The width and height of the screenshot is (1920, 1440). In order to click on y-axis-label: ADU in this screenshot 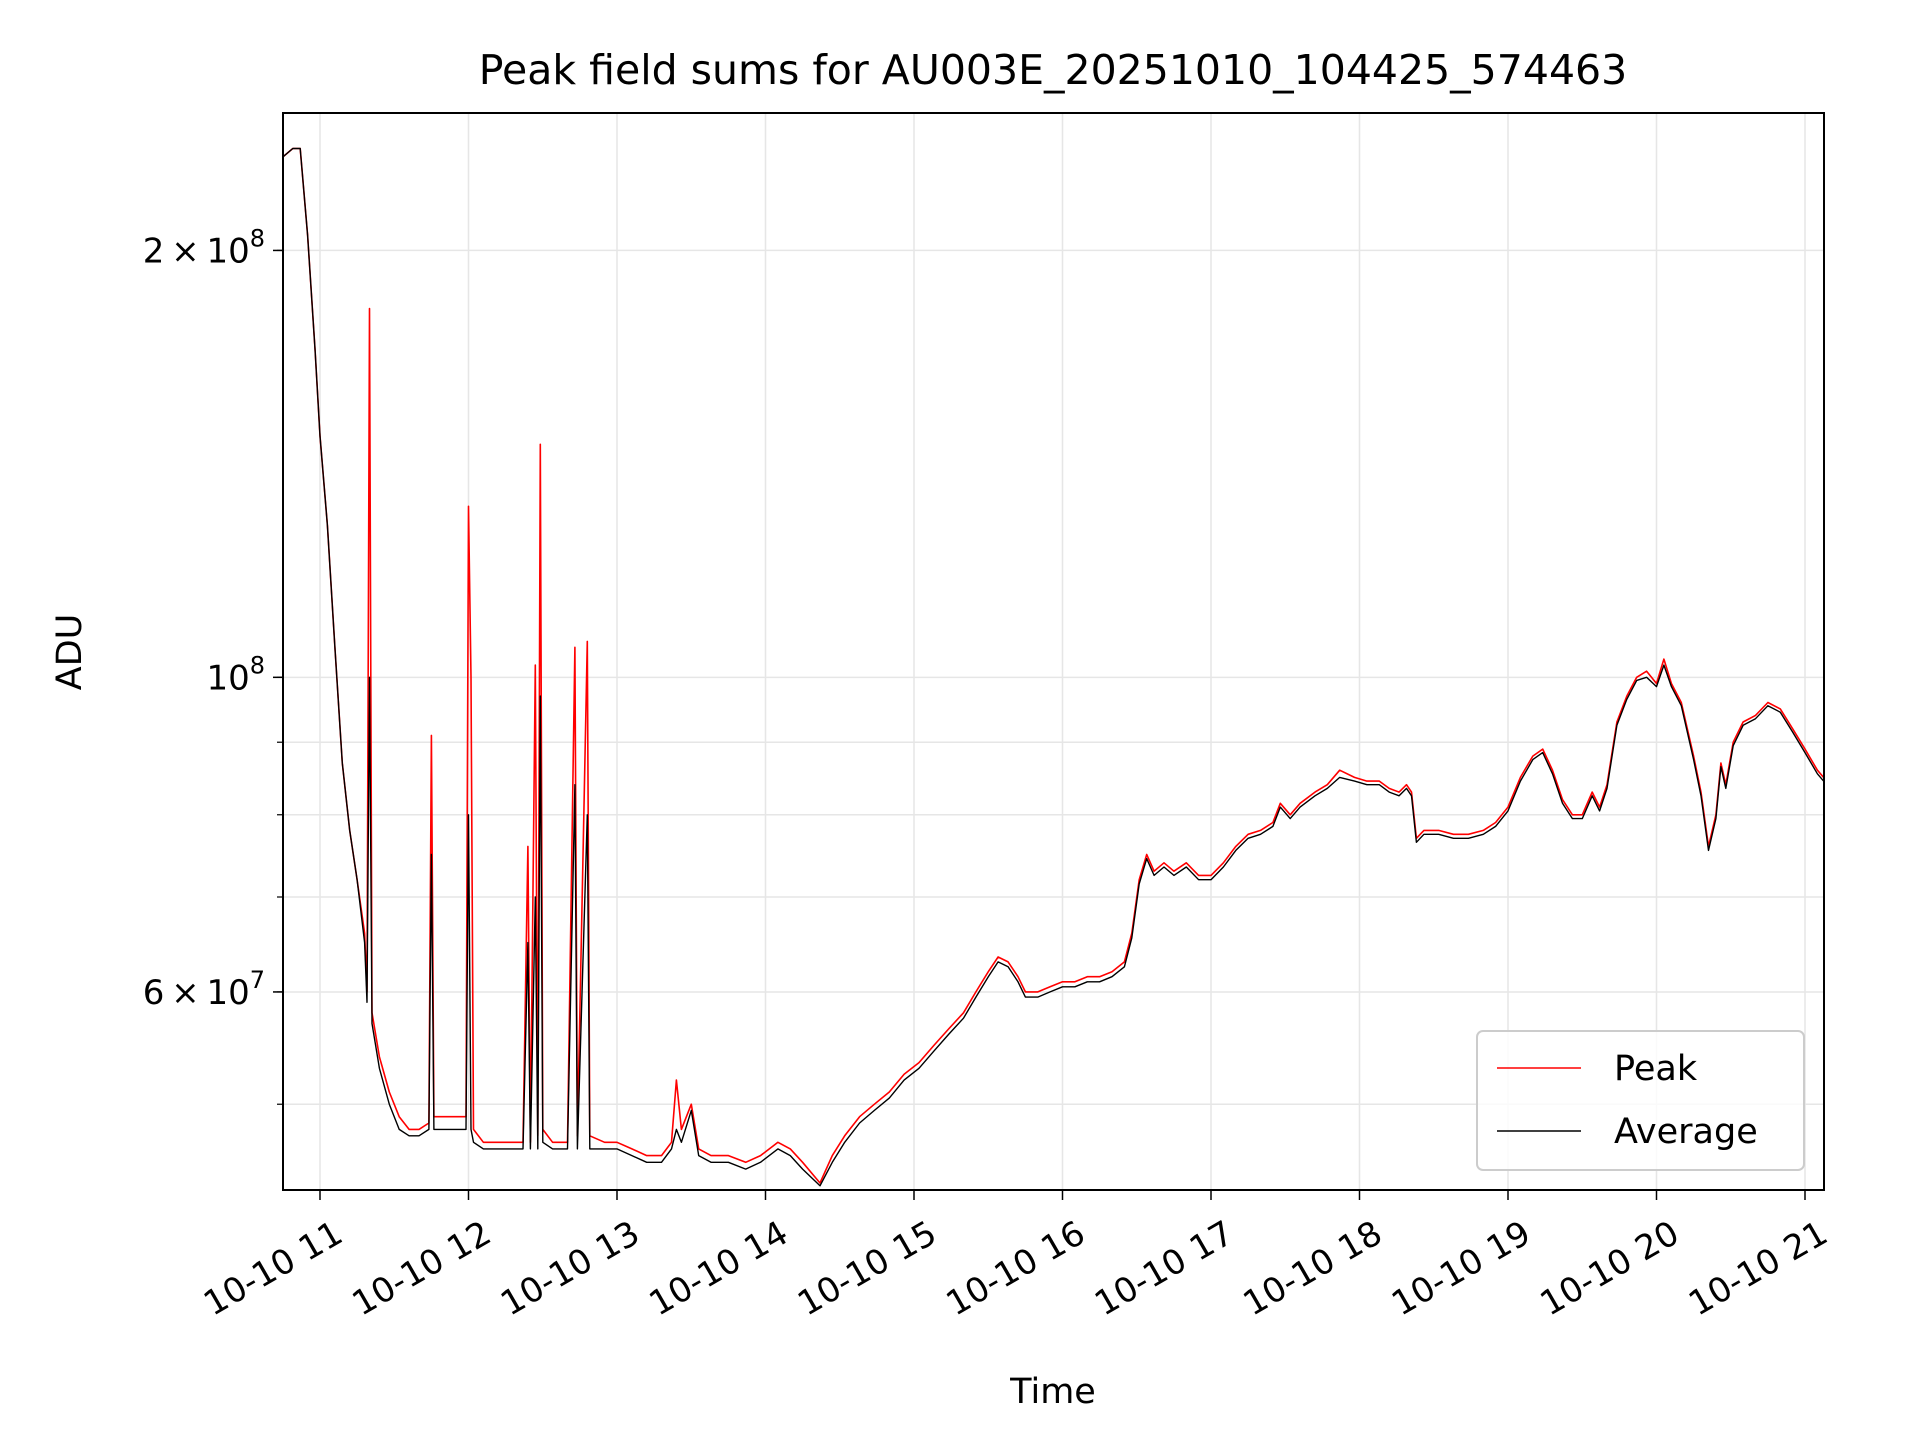, I will do `click(70, 652)`.